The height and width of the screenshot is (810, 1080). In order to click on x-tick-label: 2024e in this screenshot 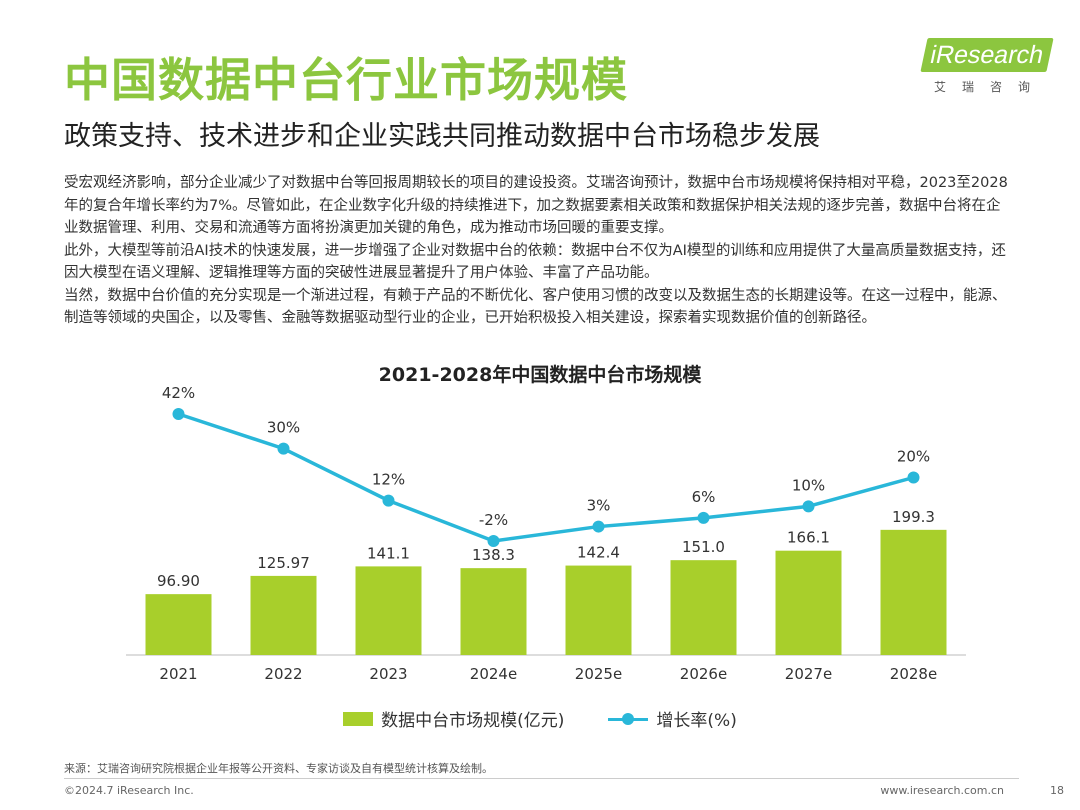, I will do `click(493, 674)`.